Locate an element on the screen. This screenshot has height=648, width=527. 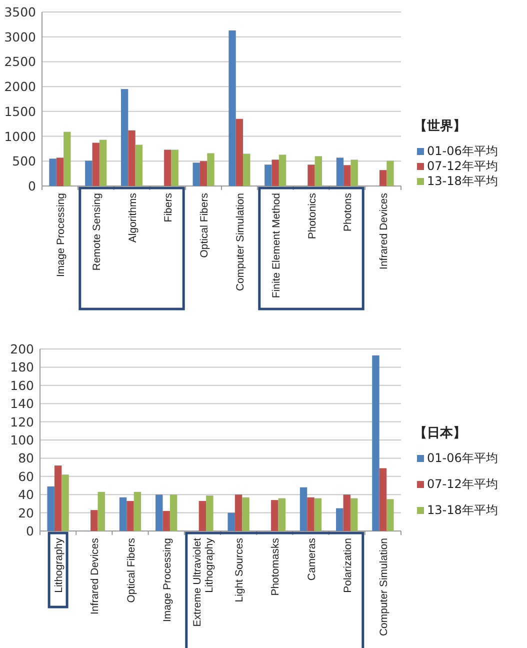
y-tick-label: 100 is located at coordinates (22, 440).